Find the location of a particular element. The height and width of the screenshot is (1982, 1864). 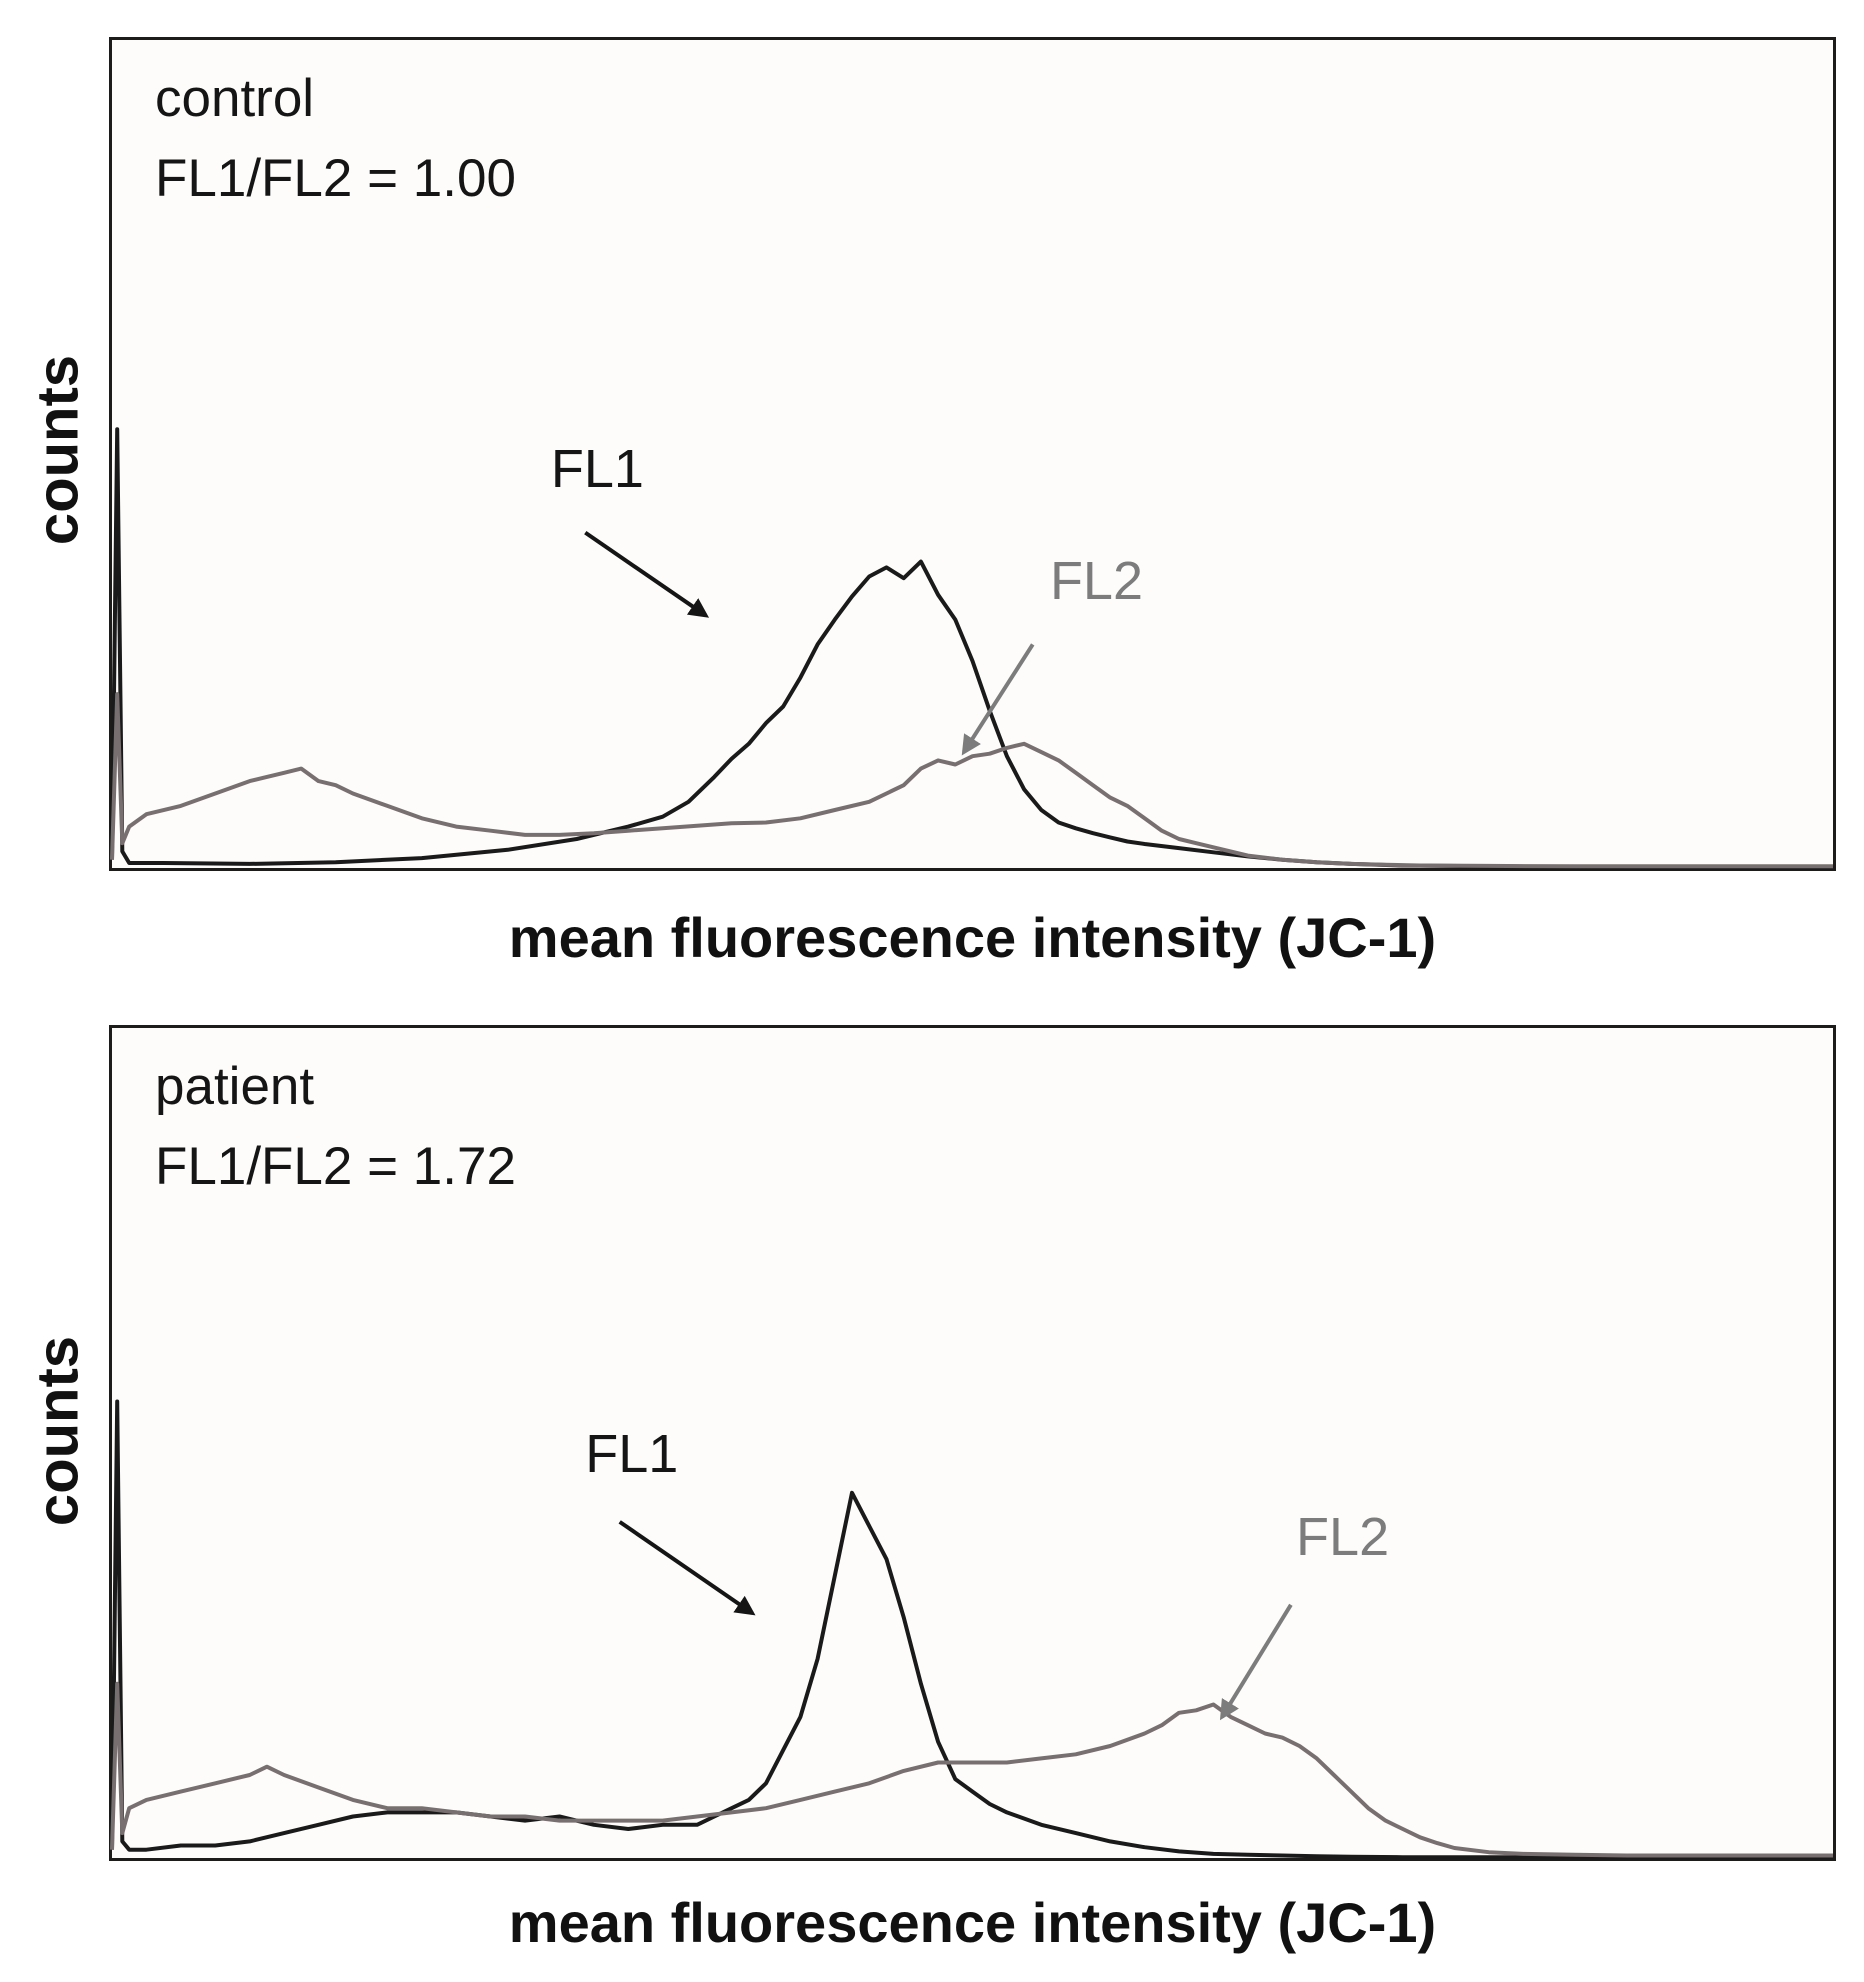

sample-label: patient is located at coordinates (235, 1086).